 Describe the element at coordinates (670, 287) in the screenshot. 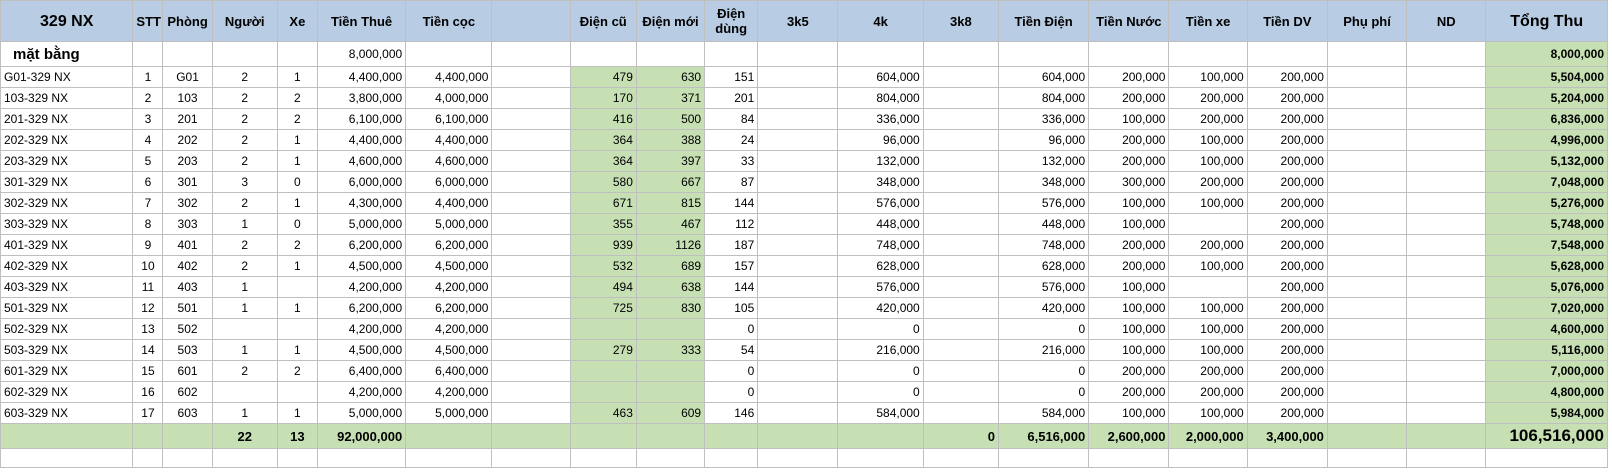

I see `cell: 638` at that location.